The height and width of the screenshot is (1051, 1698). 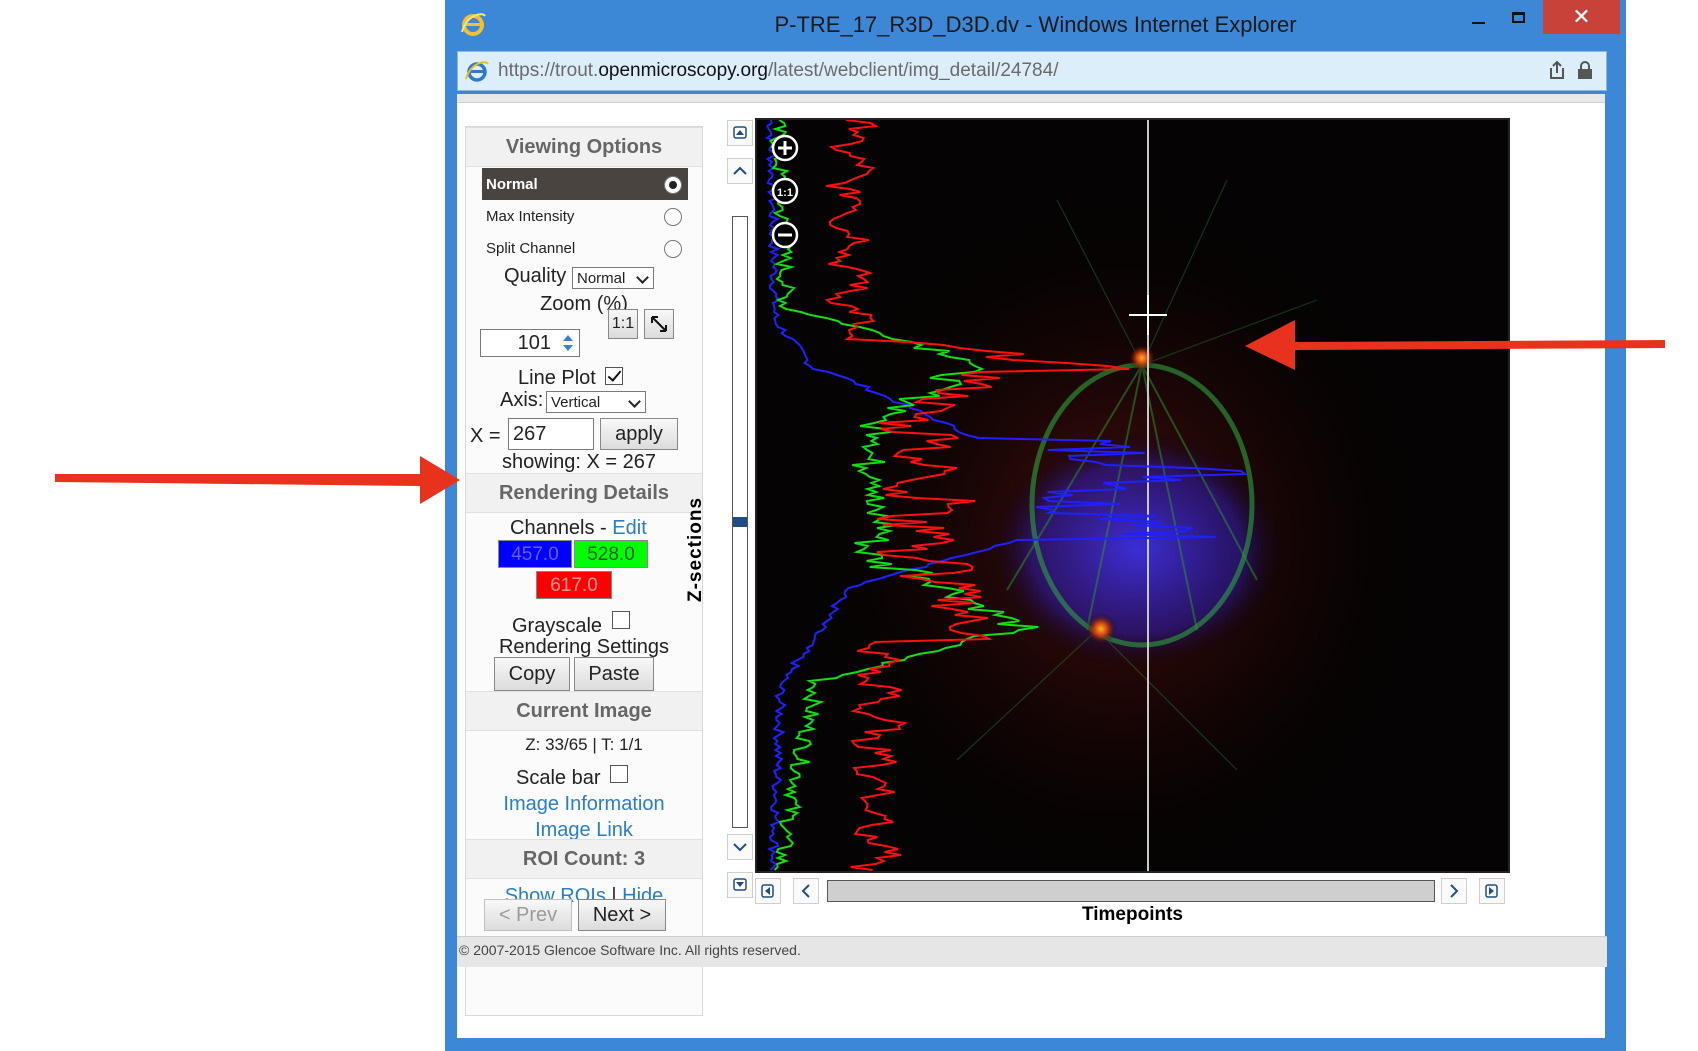 I want to click on lock-icon, so click(x=1585, y=70).